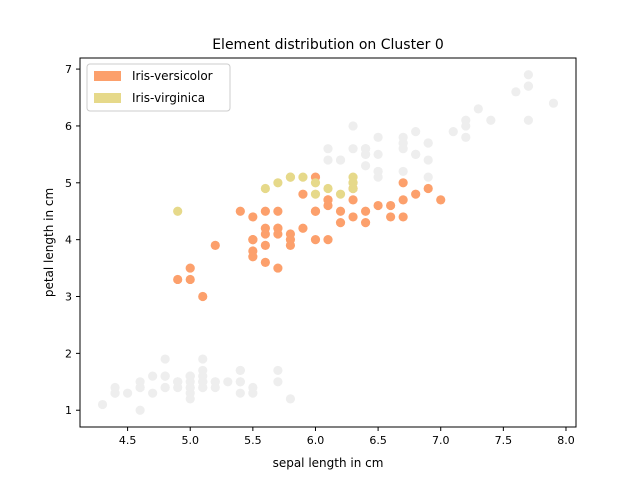 The image size is (640, 480). I want to click on y-tick-label: 7, so click(68, 69).